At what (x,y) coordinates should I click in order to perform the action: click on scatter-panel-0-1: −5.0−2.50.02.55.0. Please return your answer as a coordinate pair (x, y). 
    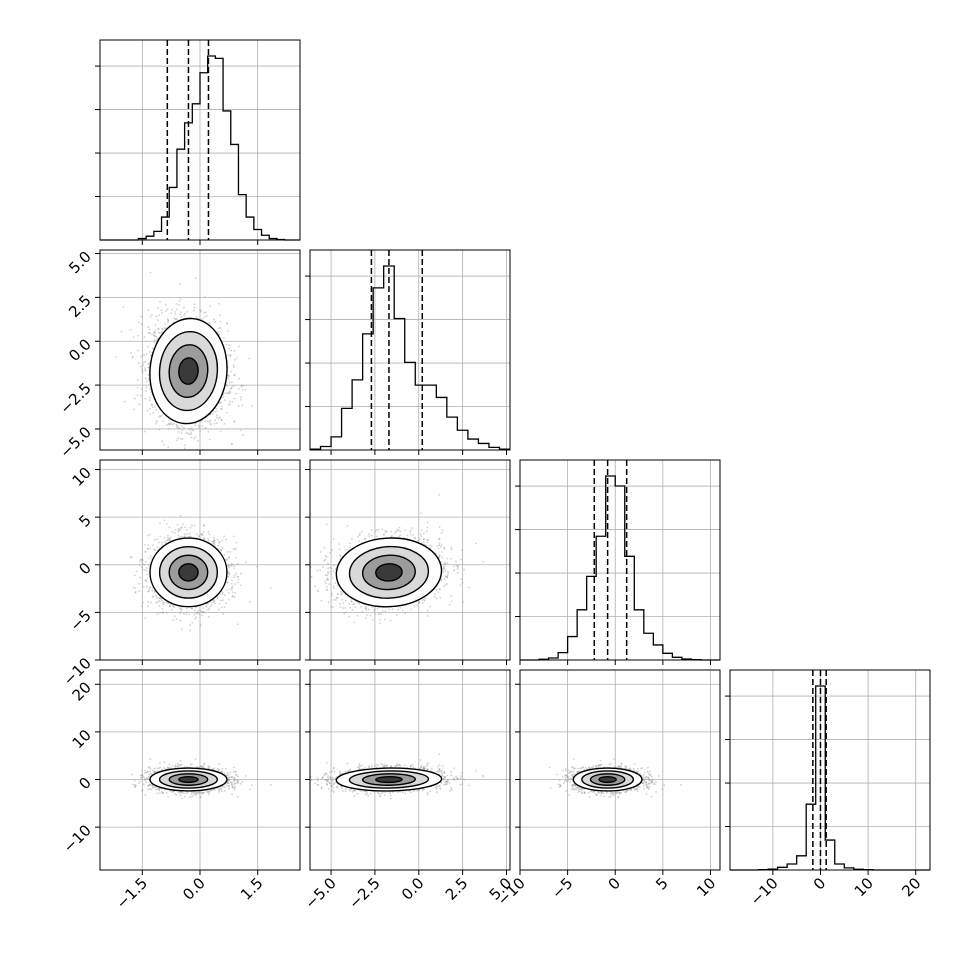
    Looking at the image, I should click on (178, 355).